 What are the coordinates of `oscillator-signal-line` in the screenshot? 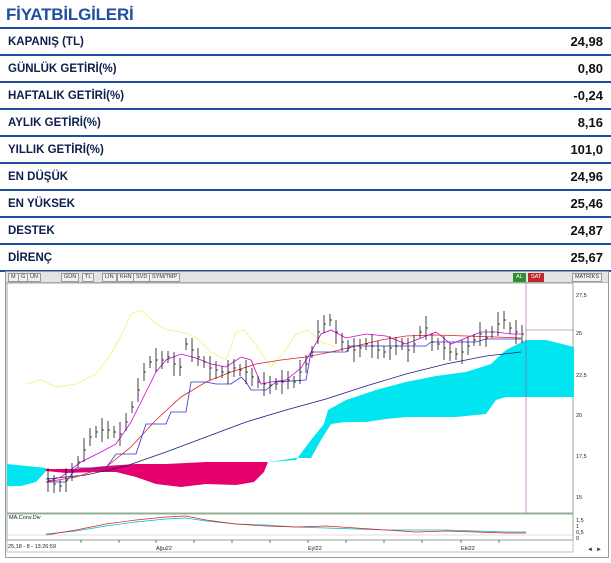 It's located at (285, 526).